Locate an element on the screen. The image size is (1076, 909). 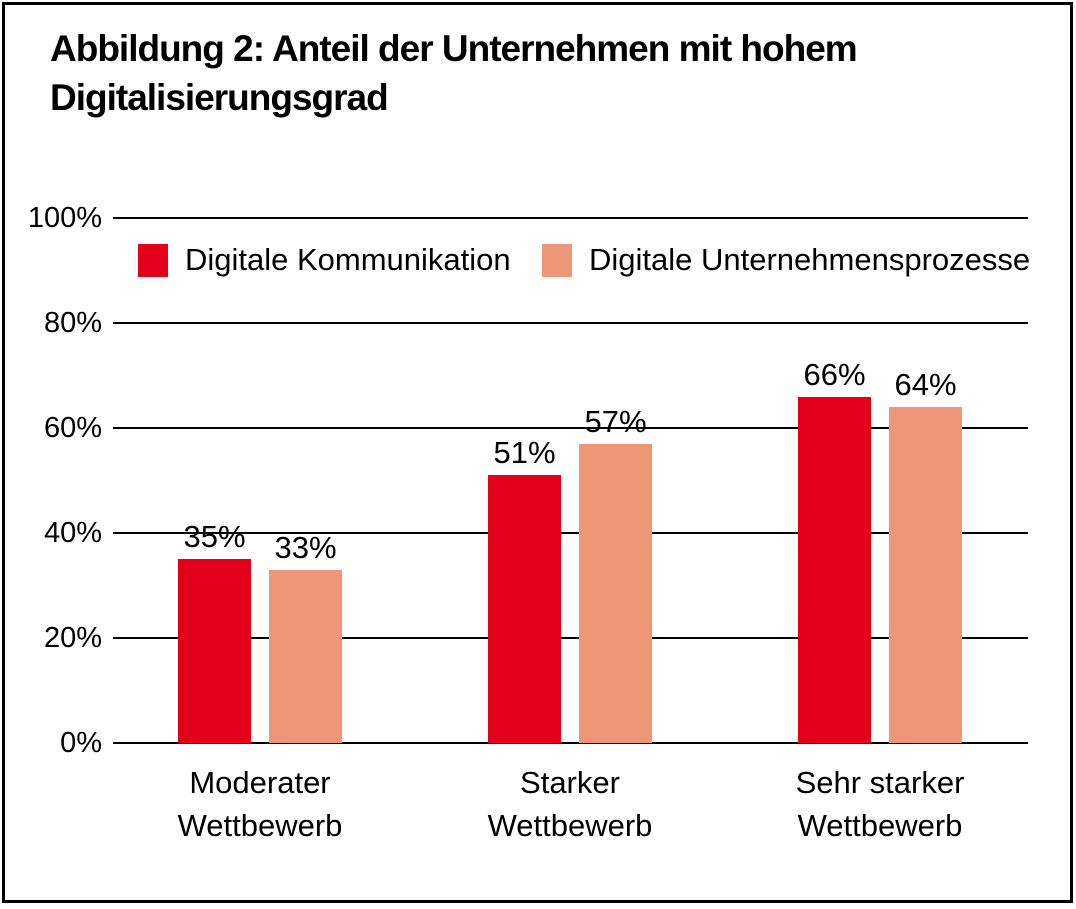
legend-label-digitale-unternehmensprozesse: Digitale Unternehmensprozesse is located at coordinates (810, 259).